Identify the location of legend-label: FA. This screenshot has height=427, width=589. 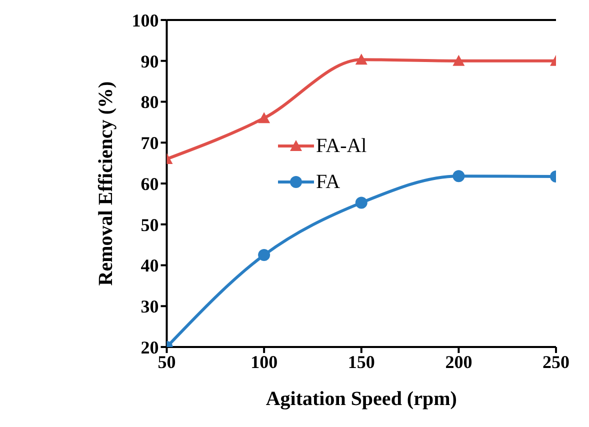
(328, 182).